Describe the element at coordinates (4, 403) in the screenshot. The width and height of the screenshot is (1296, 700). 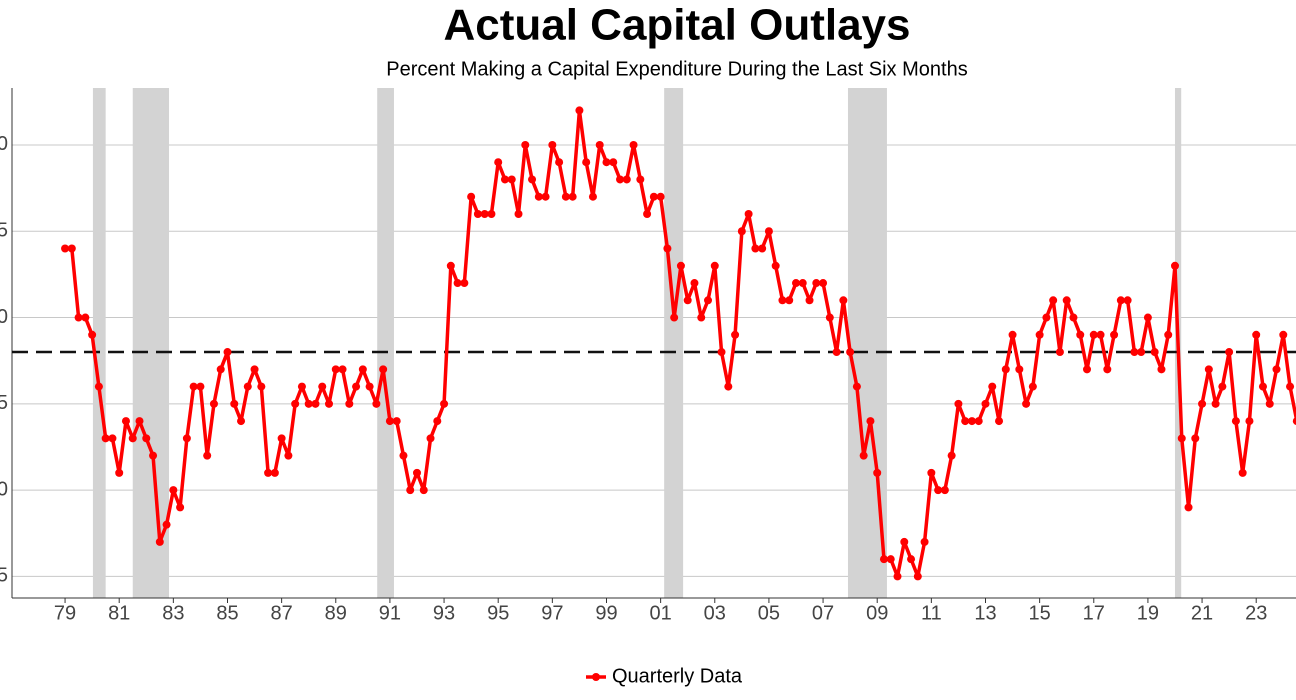
I see `y-tick-label: 55` at that location.